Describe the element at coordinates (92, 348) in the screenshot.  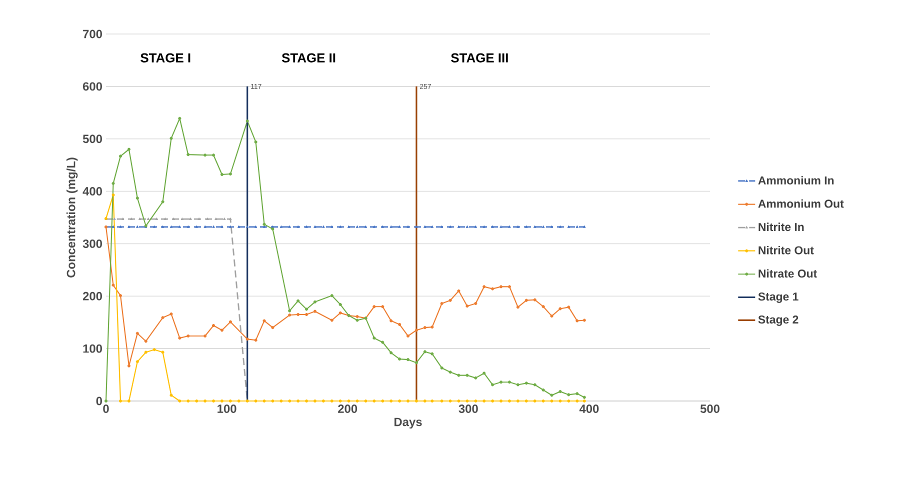
I see `y-tick-label: 100` at that location.